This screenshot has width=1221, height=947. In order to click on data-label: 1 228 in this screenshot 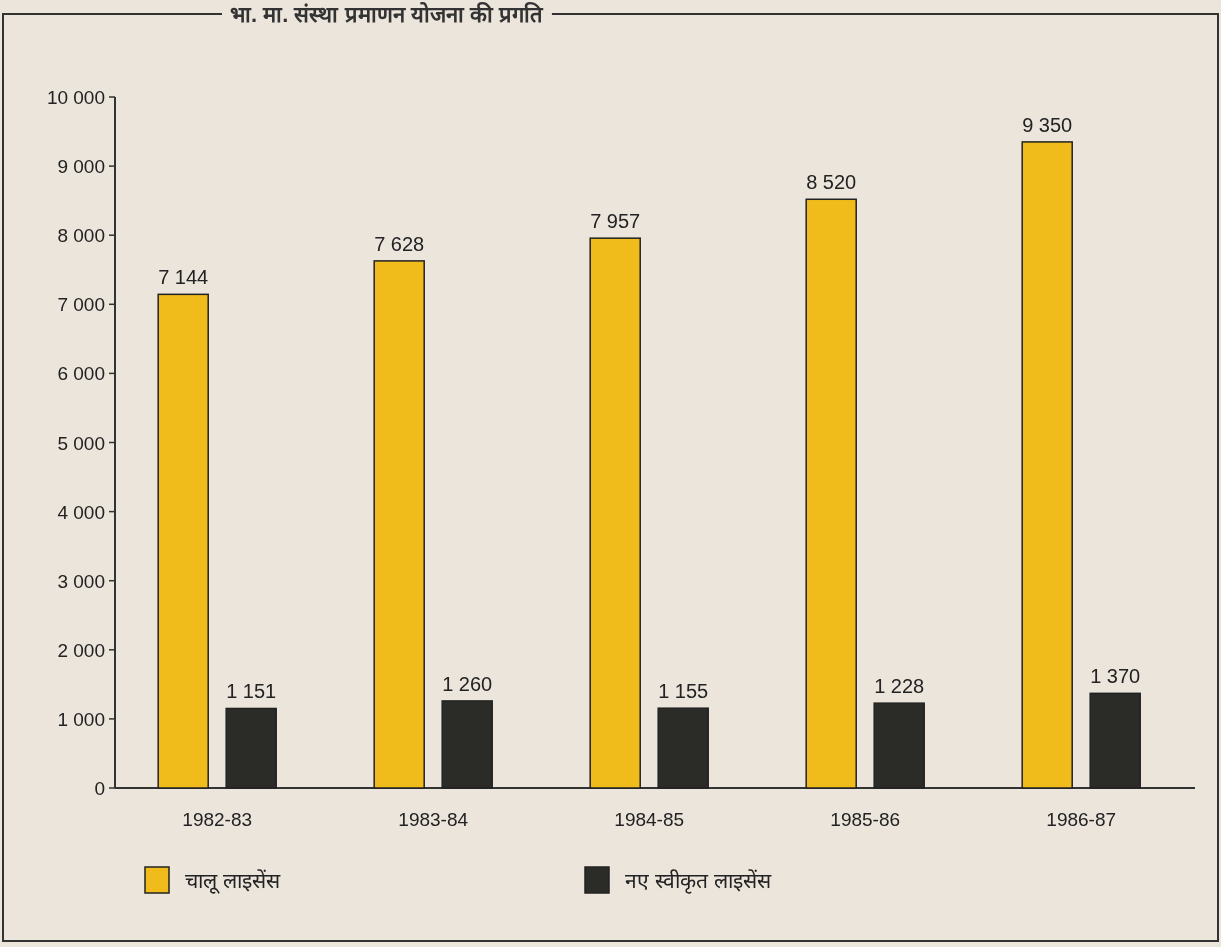, I will do `click(899, 686)`.